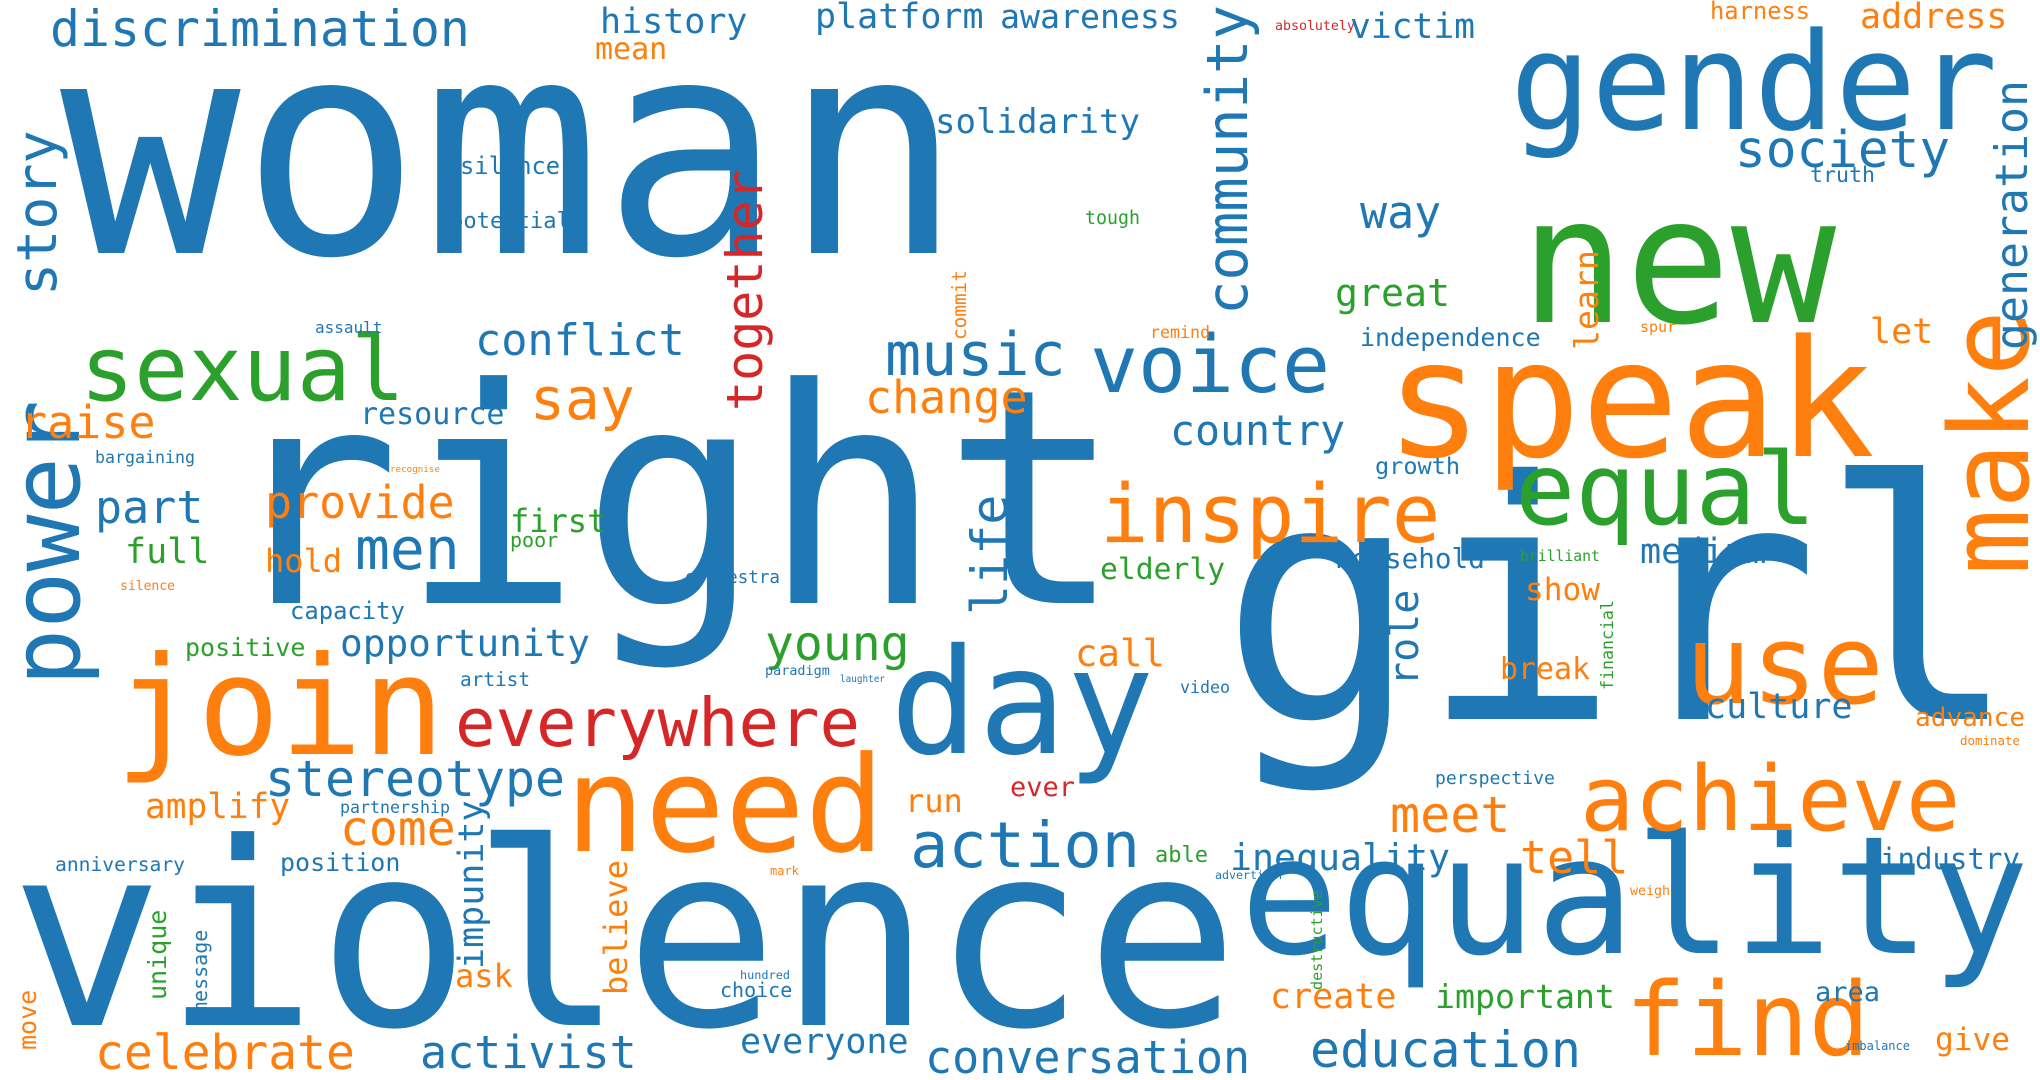  What do you see at coordinates (1545, 669) in the screenshot?
I see `word-break: break` at bounding box center [1545, 669].